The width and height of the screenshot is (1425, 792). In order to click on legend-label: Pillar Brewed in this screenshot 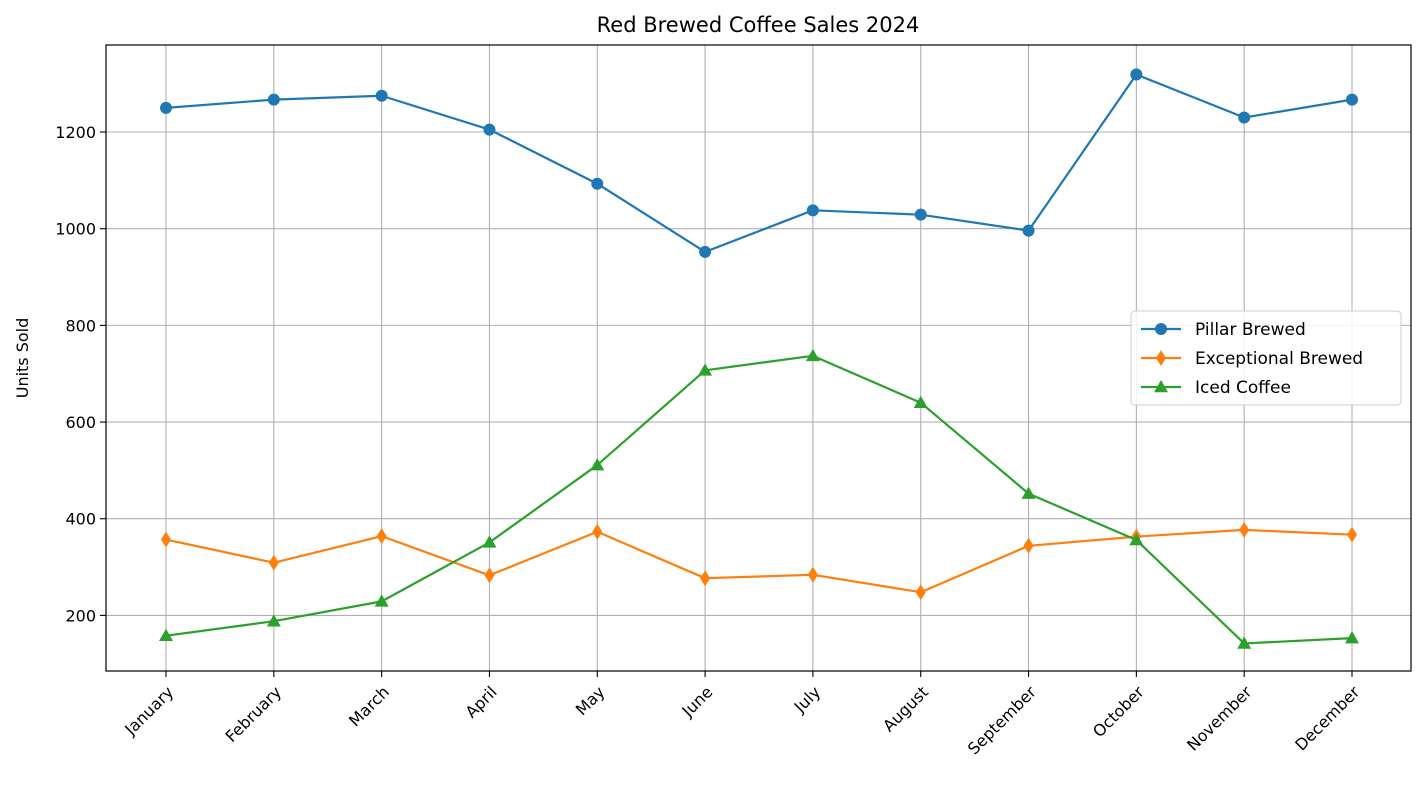, I will do `click(1250, 330)`.